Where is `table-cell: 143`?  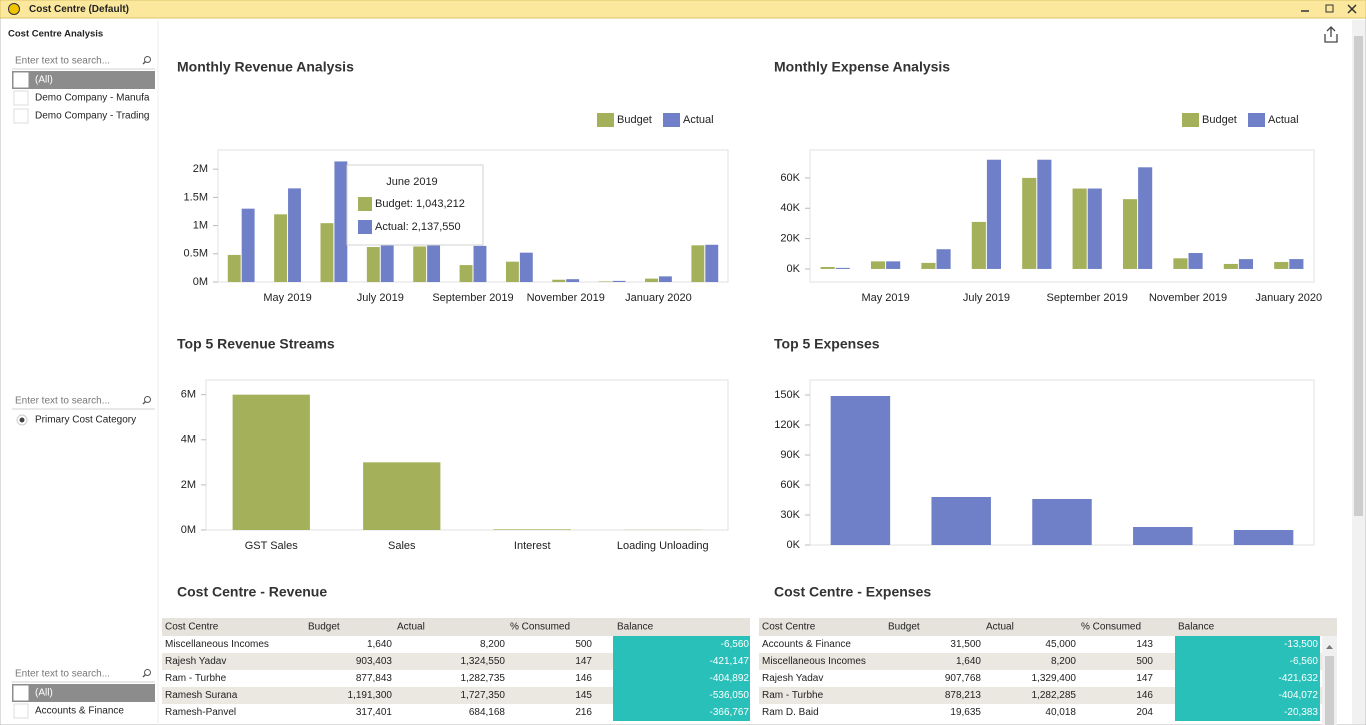
table-cell: 143 is located at coordinates (1144, 644).